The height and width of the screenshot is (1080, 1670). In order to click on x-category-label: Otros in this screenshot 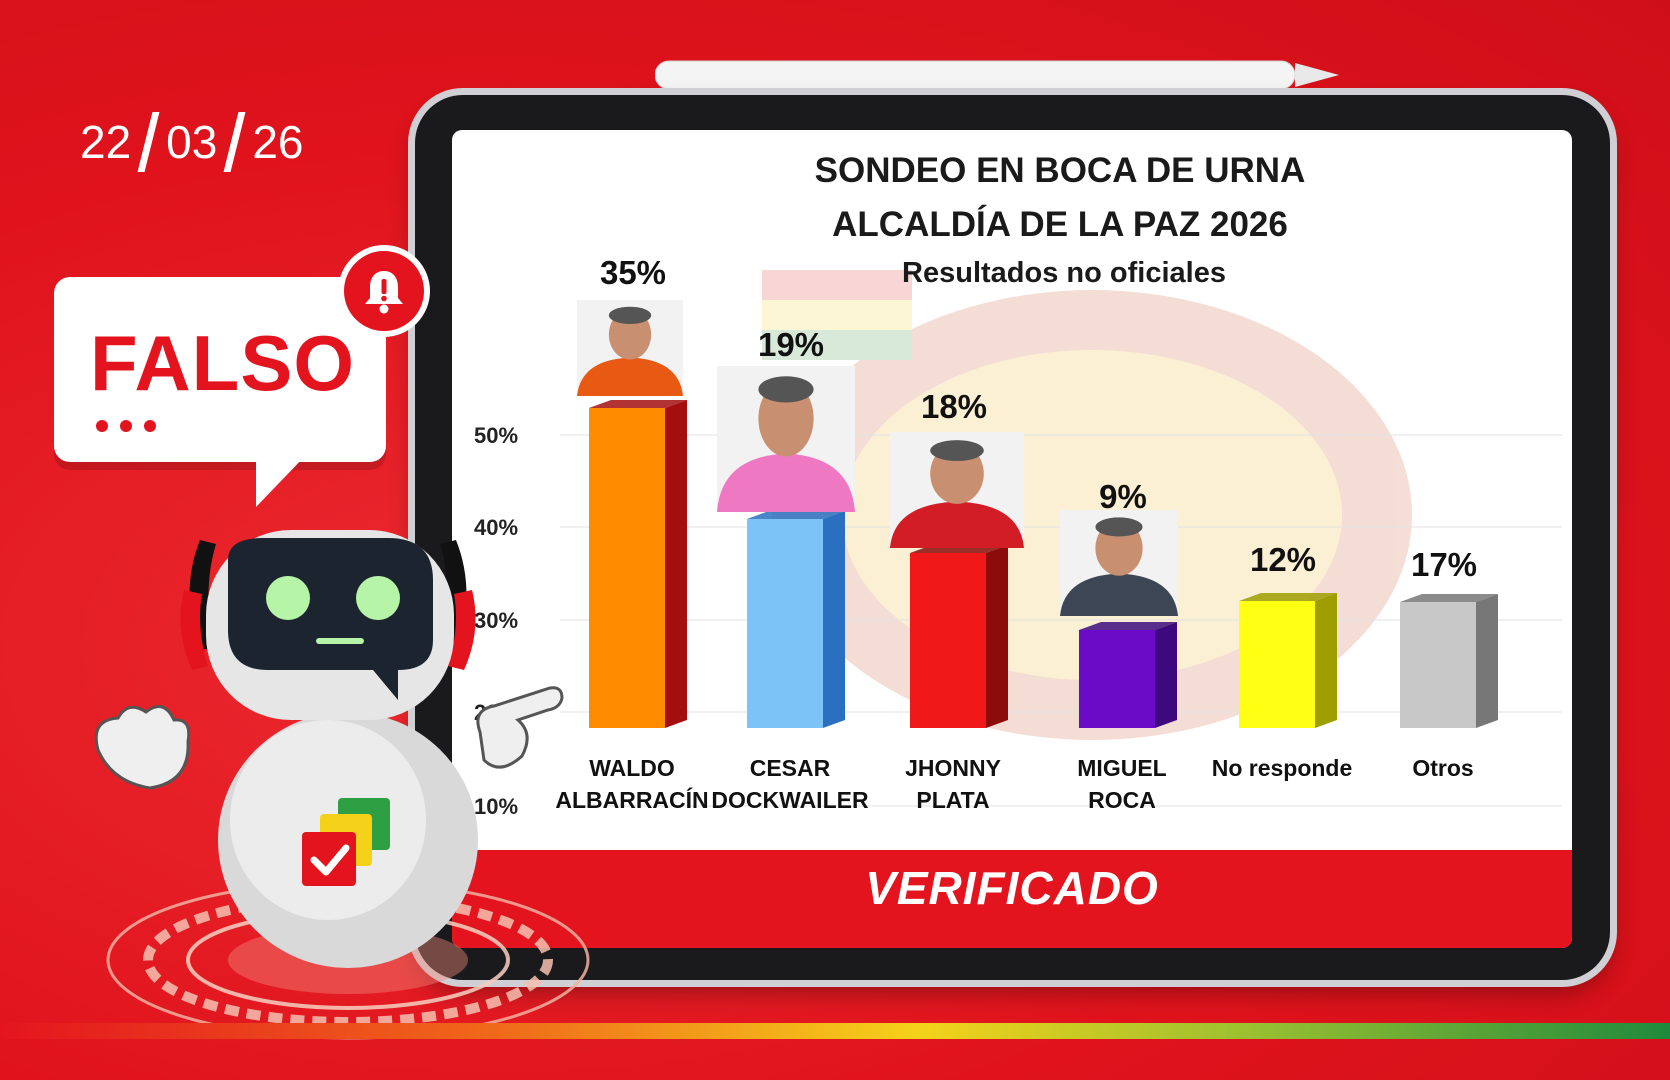, I will do `click(1442, 768)`.